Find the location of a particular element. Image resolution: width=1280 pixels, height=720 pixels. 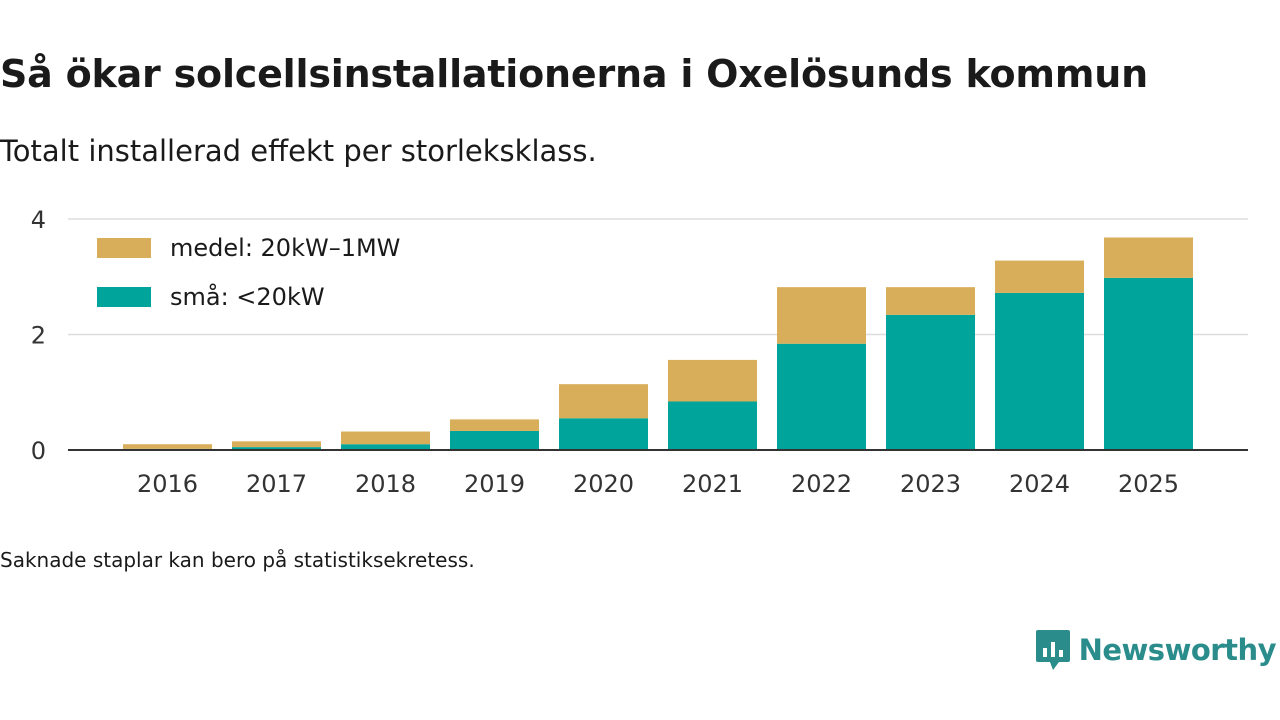

legend-label-sma: små: <20kW is located at coordinates (247, 296).